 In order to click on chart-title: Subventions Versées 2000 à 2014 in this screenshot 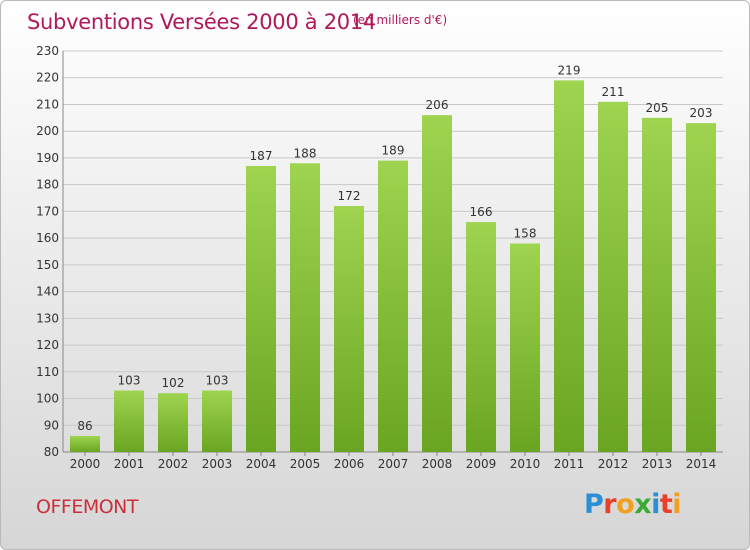, I will do `click(201, 22)`.